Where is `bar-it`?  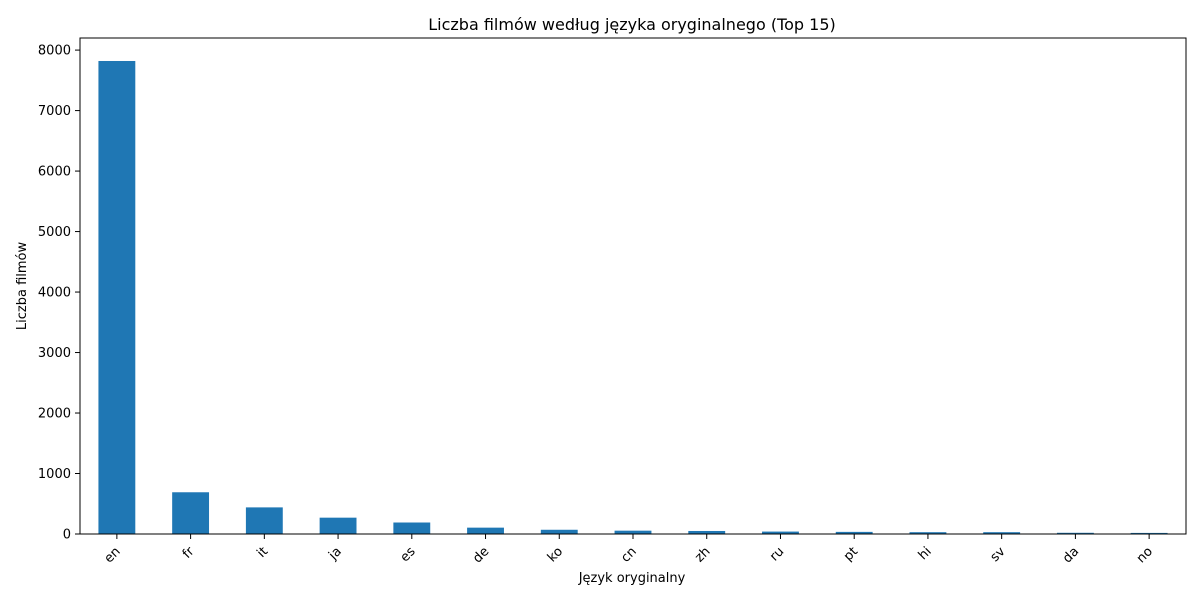 bar-it is located at coordinates (264, 520).